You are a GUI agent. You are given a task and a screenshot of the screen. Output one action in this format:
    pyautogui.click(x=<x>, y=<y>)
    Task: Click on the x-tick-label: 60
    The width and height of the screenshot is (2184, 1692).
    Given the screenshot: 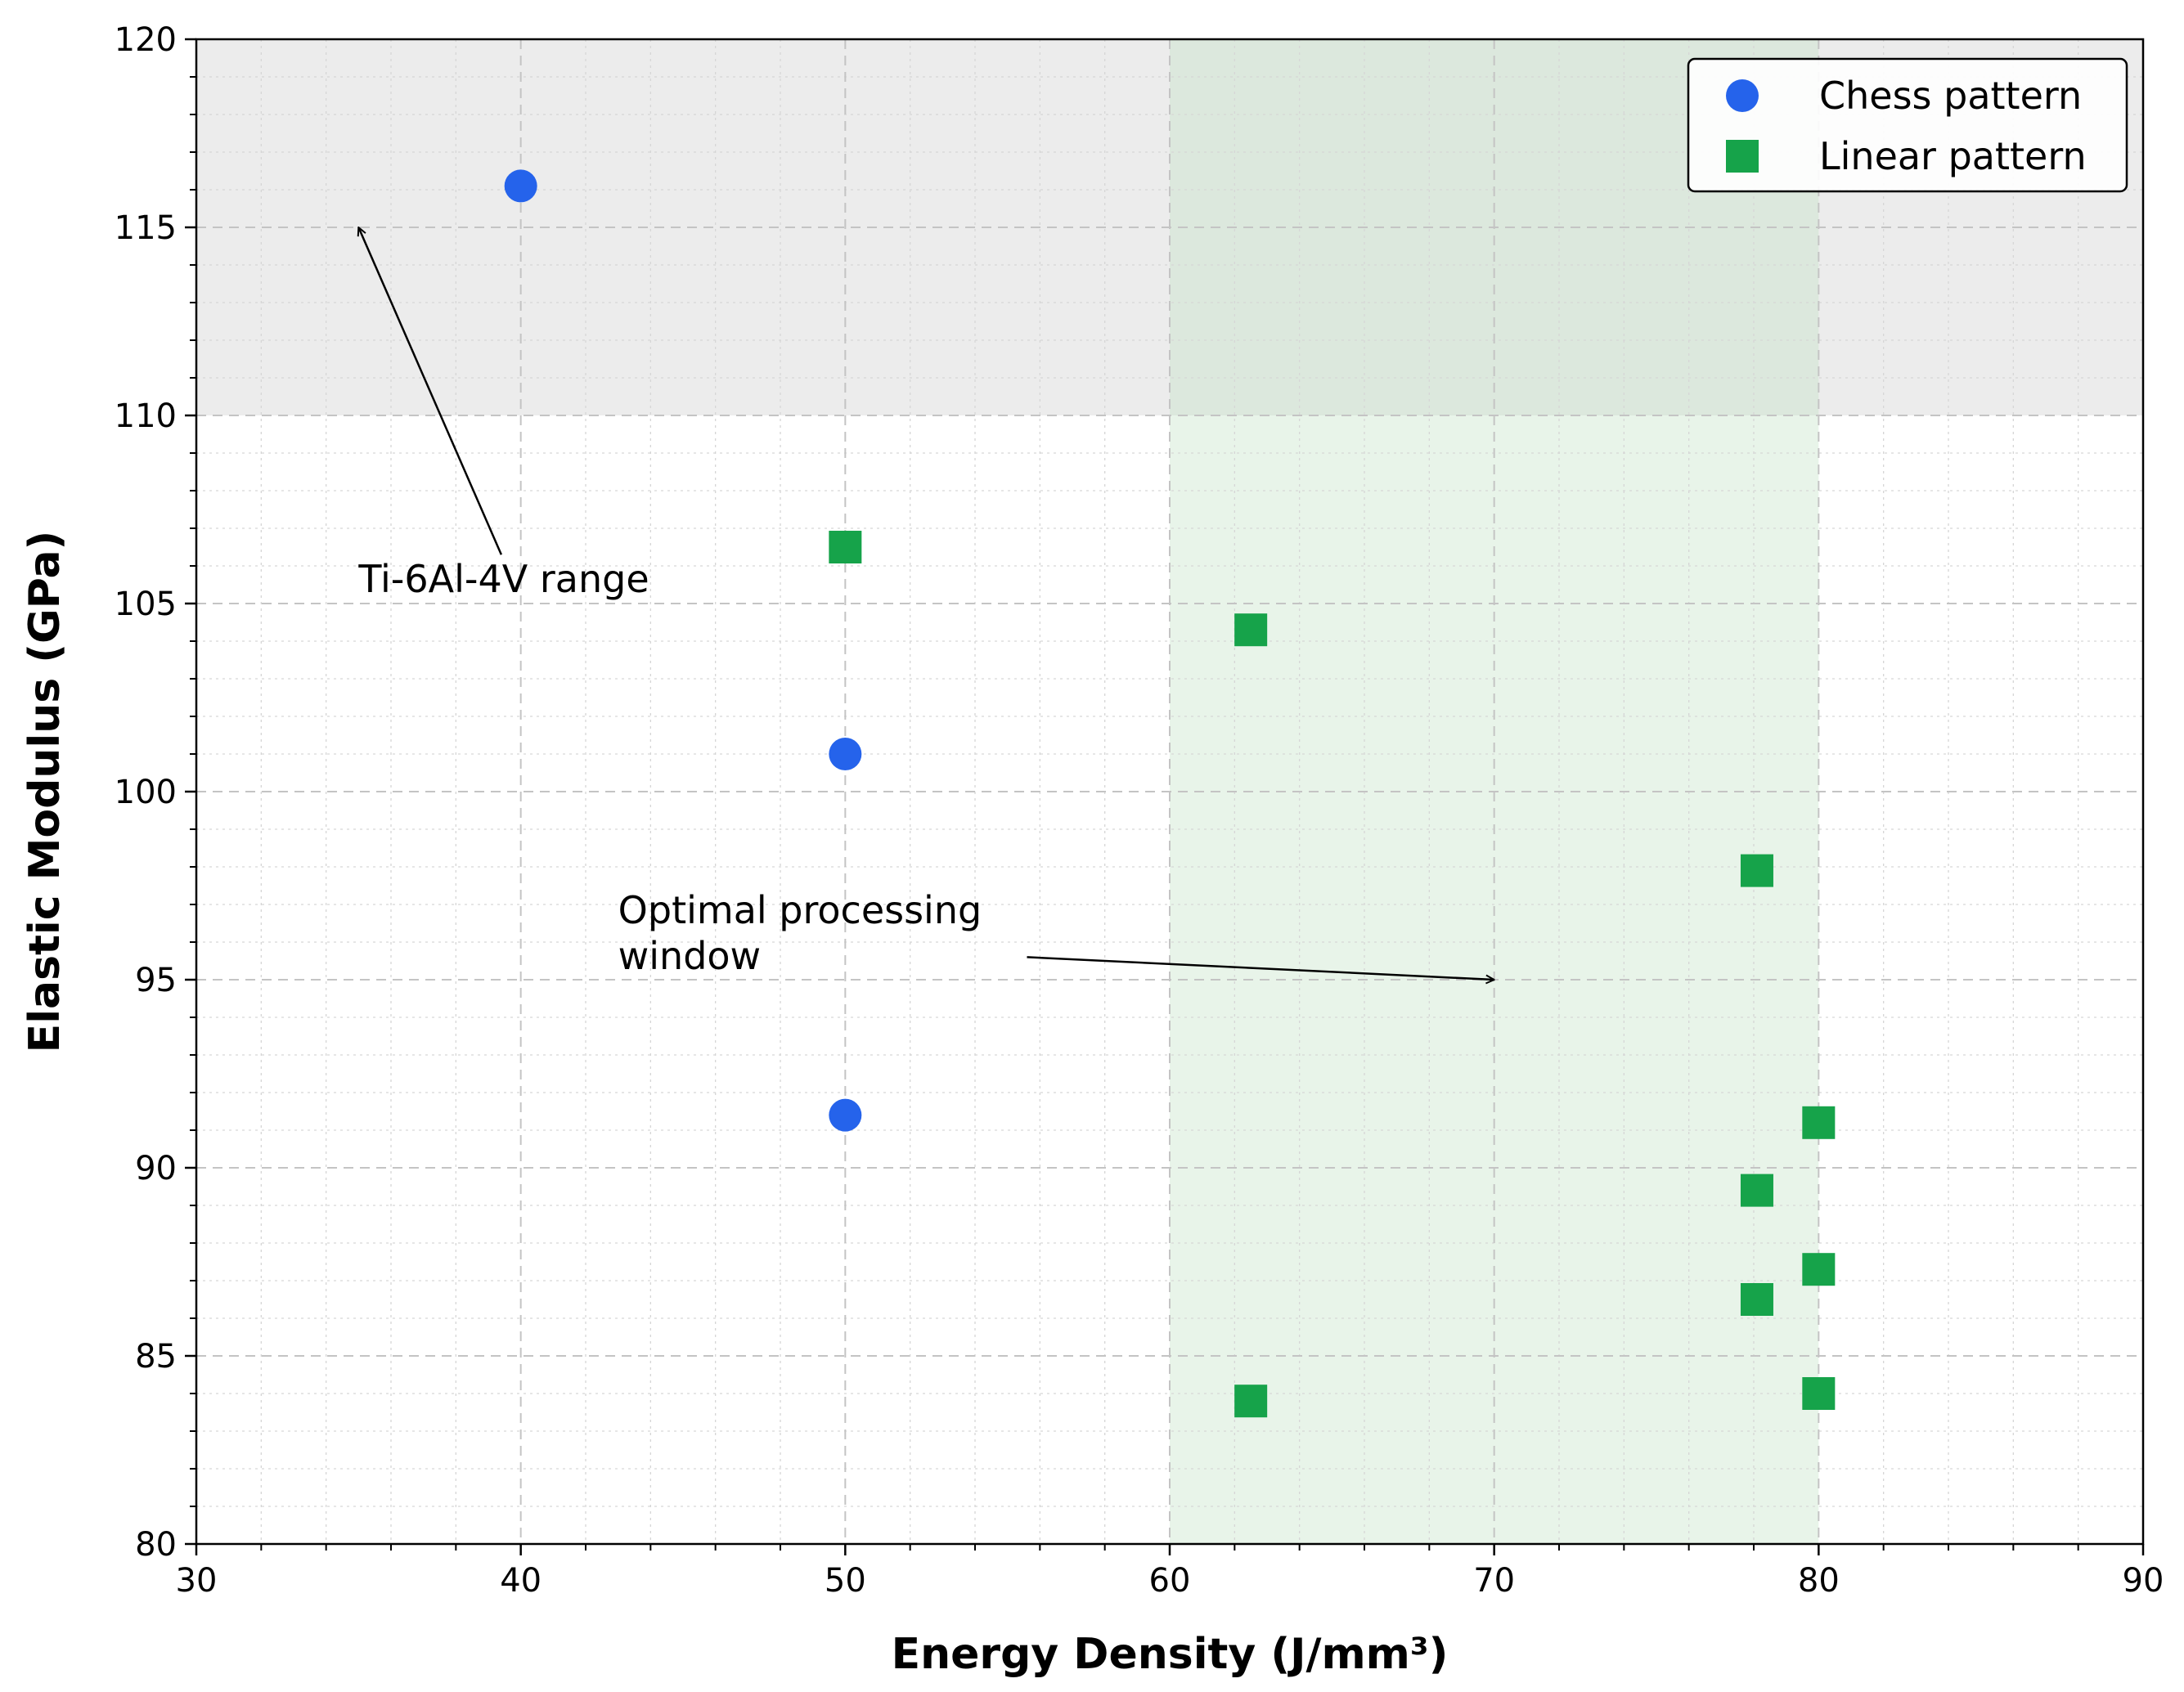 What is the action you would take?
    pyautogui.click(x=1170, y=1581)
    